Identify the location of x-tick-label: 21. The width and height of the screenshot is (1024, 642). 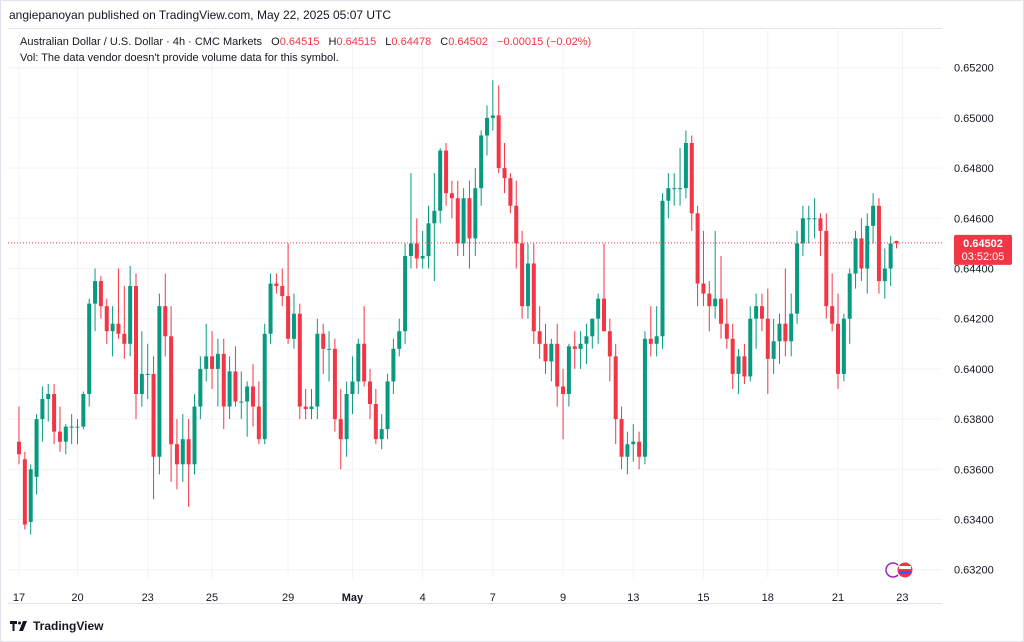
(838, 598).